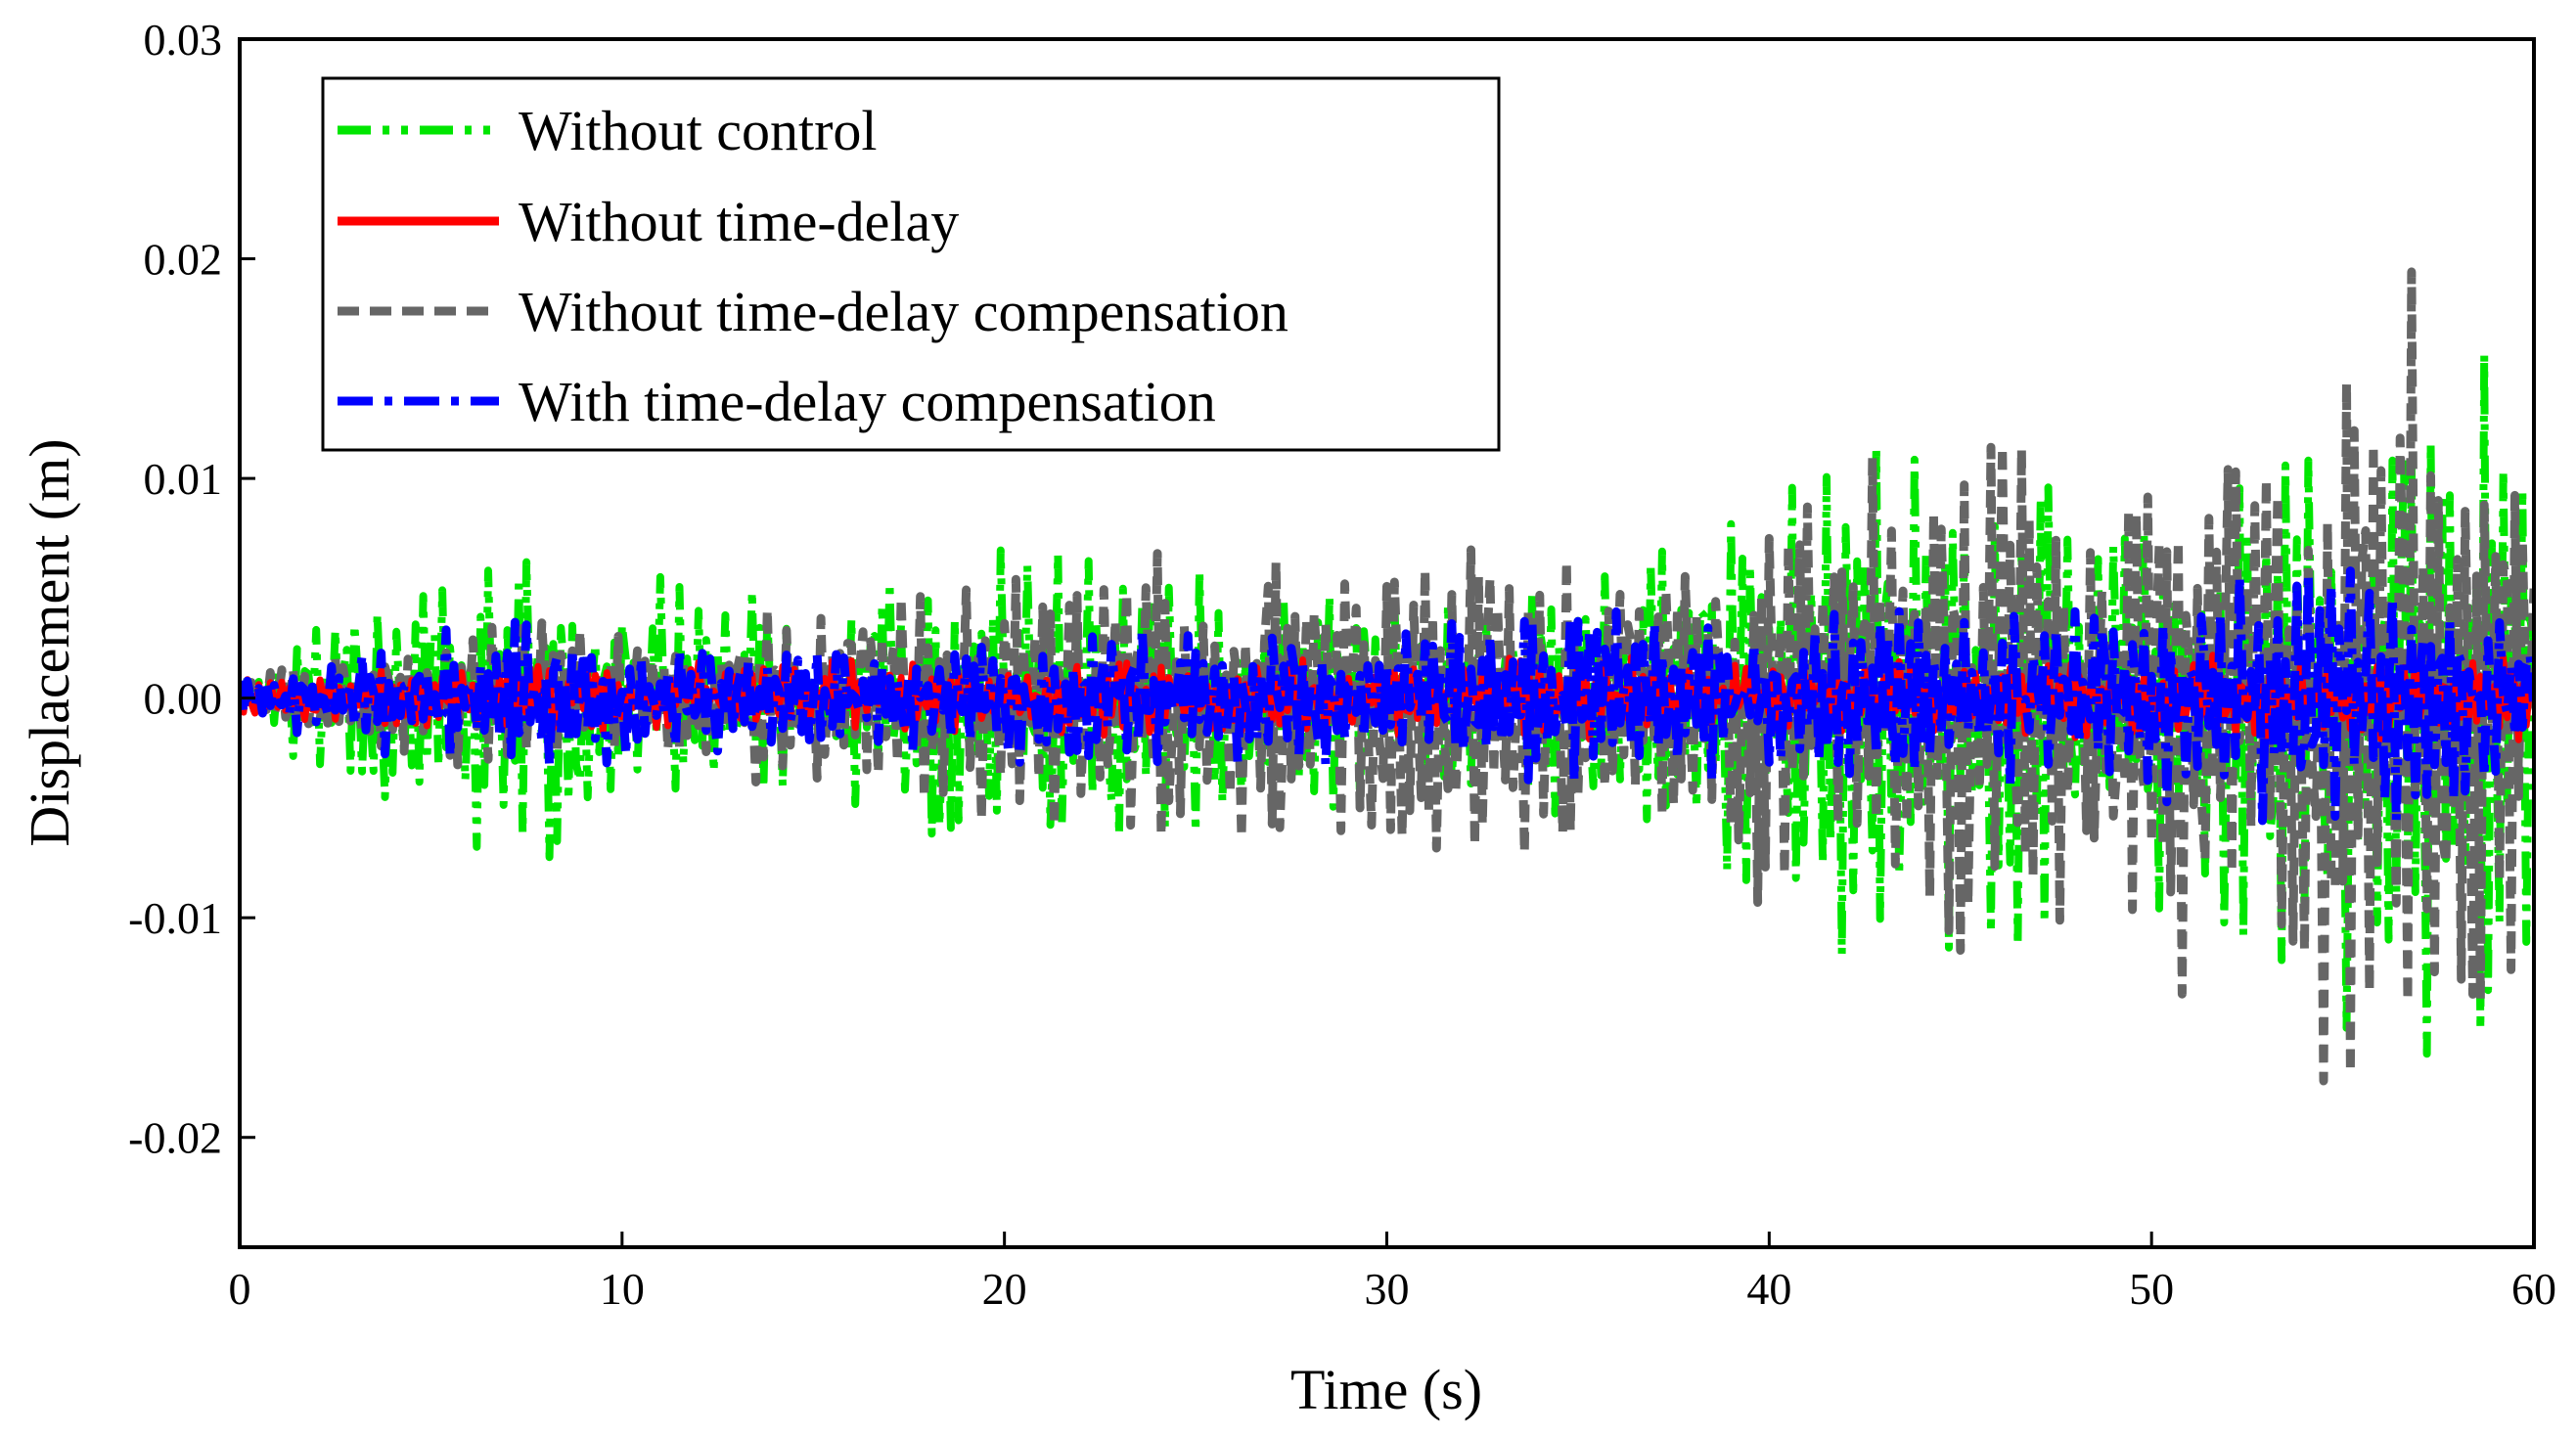  I want to click on x-tick-label: 0, so click(240, 1289).